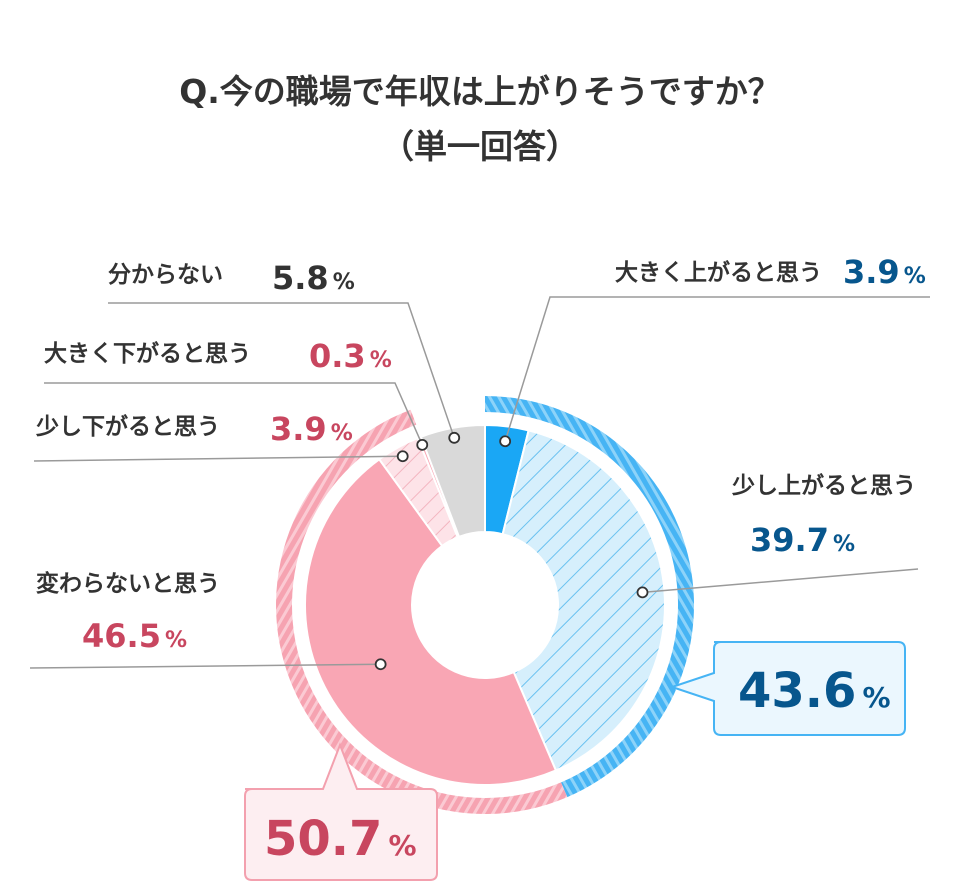  I want to click on slice-value-large-decrease: 0.3%, so click(350, 356).